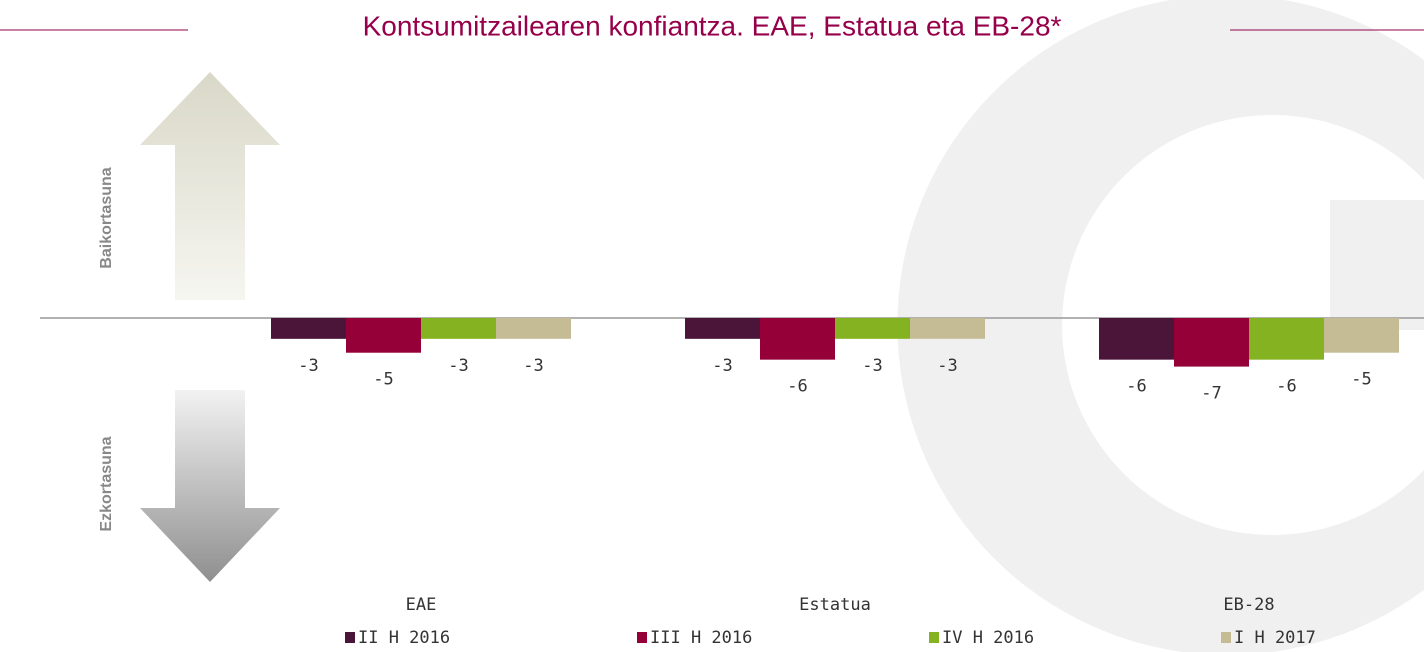 This screenshot has width=1424, height=652. I want to click on x-tick-label: Estatua, so click(835, 605).